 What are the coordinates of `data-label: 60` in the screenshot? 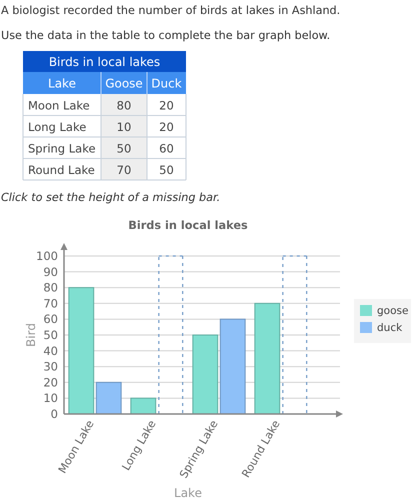 It's located at (166, 148).